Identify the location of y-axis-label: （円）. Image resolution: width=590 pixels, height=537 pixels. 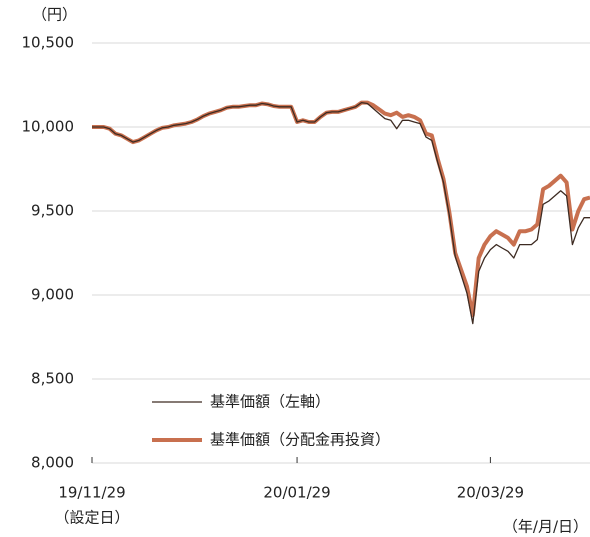
(54, 15).